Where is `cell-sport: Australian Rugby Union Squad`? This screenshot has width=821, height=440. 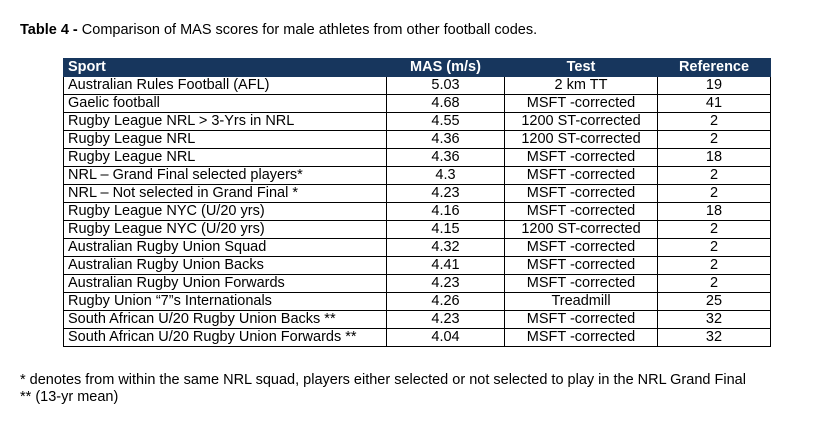 cell-sport: Australian Rugby Union Squad is located at coordinates (225, 247).